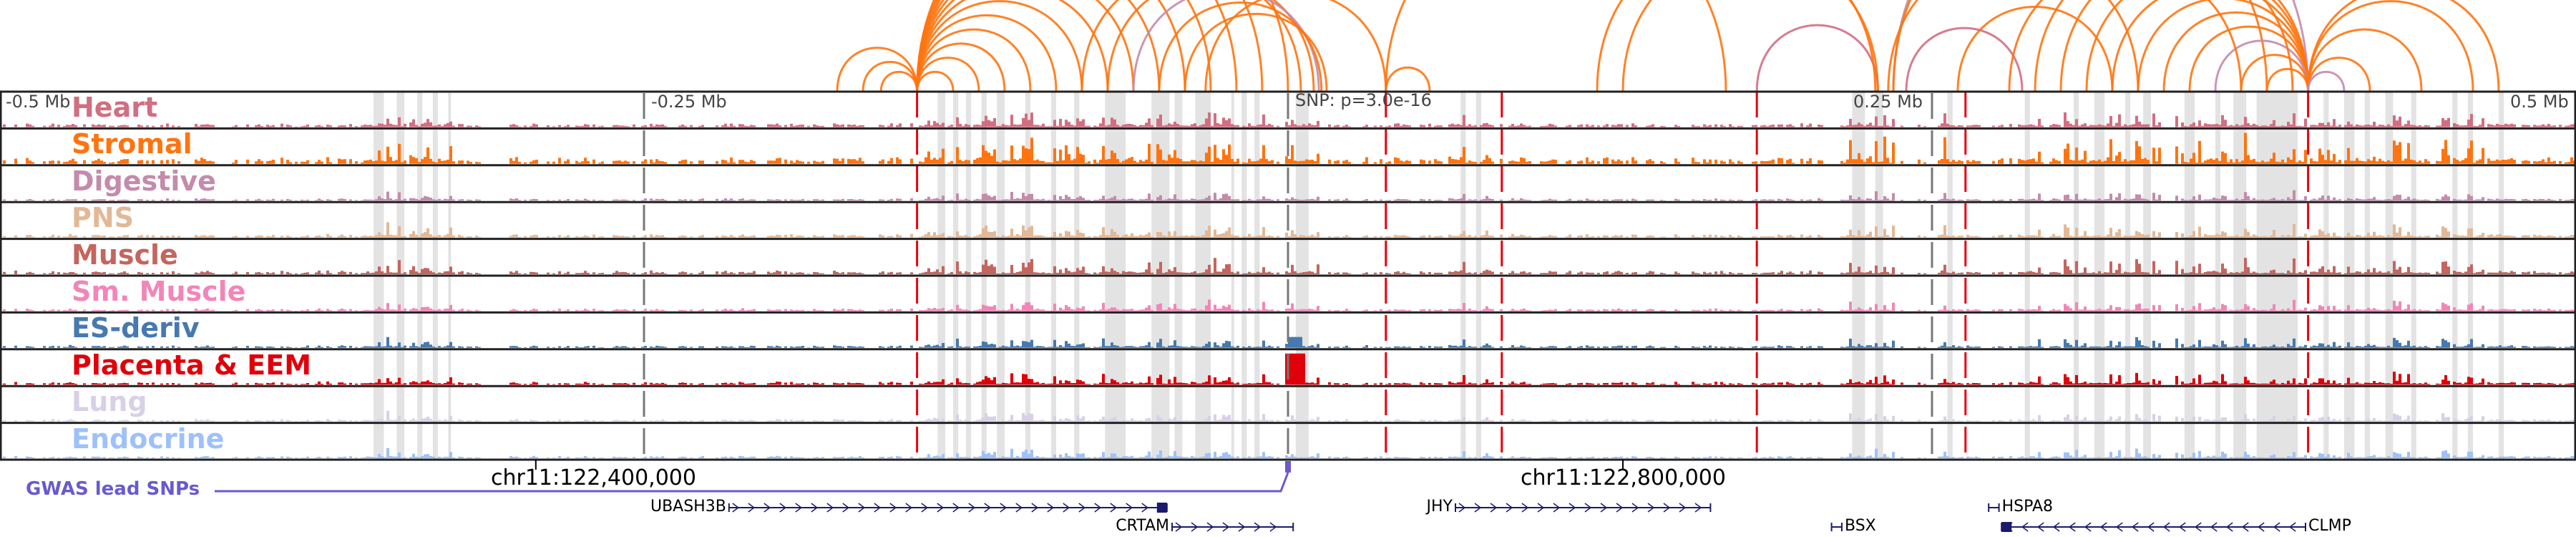  What do you see at coordinates (2006, 527) in the screenshot?
I see `gene-exon` at bounding box center [2006, 527].